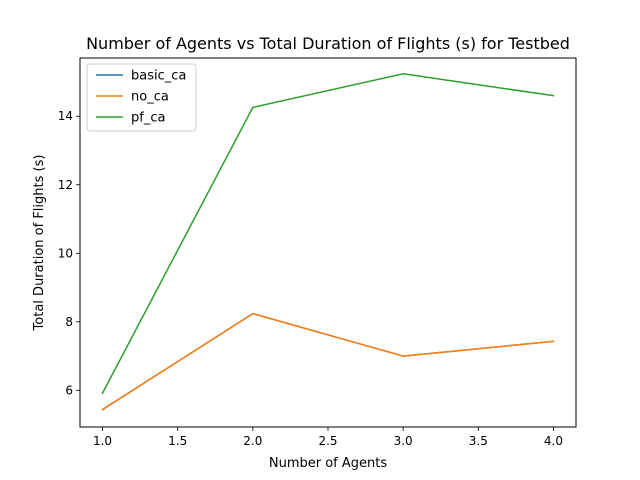  I want to click on y-tick-label: 6, so click(69, 390).